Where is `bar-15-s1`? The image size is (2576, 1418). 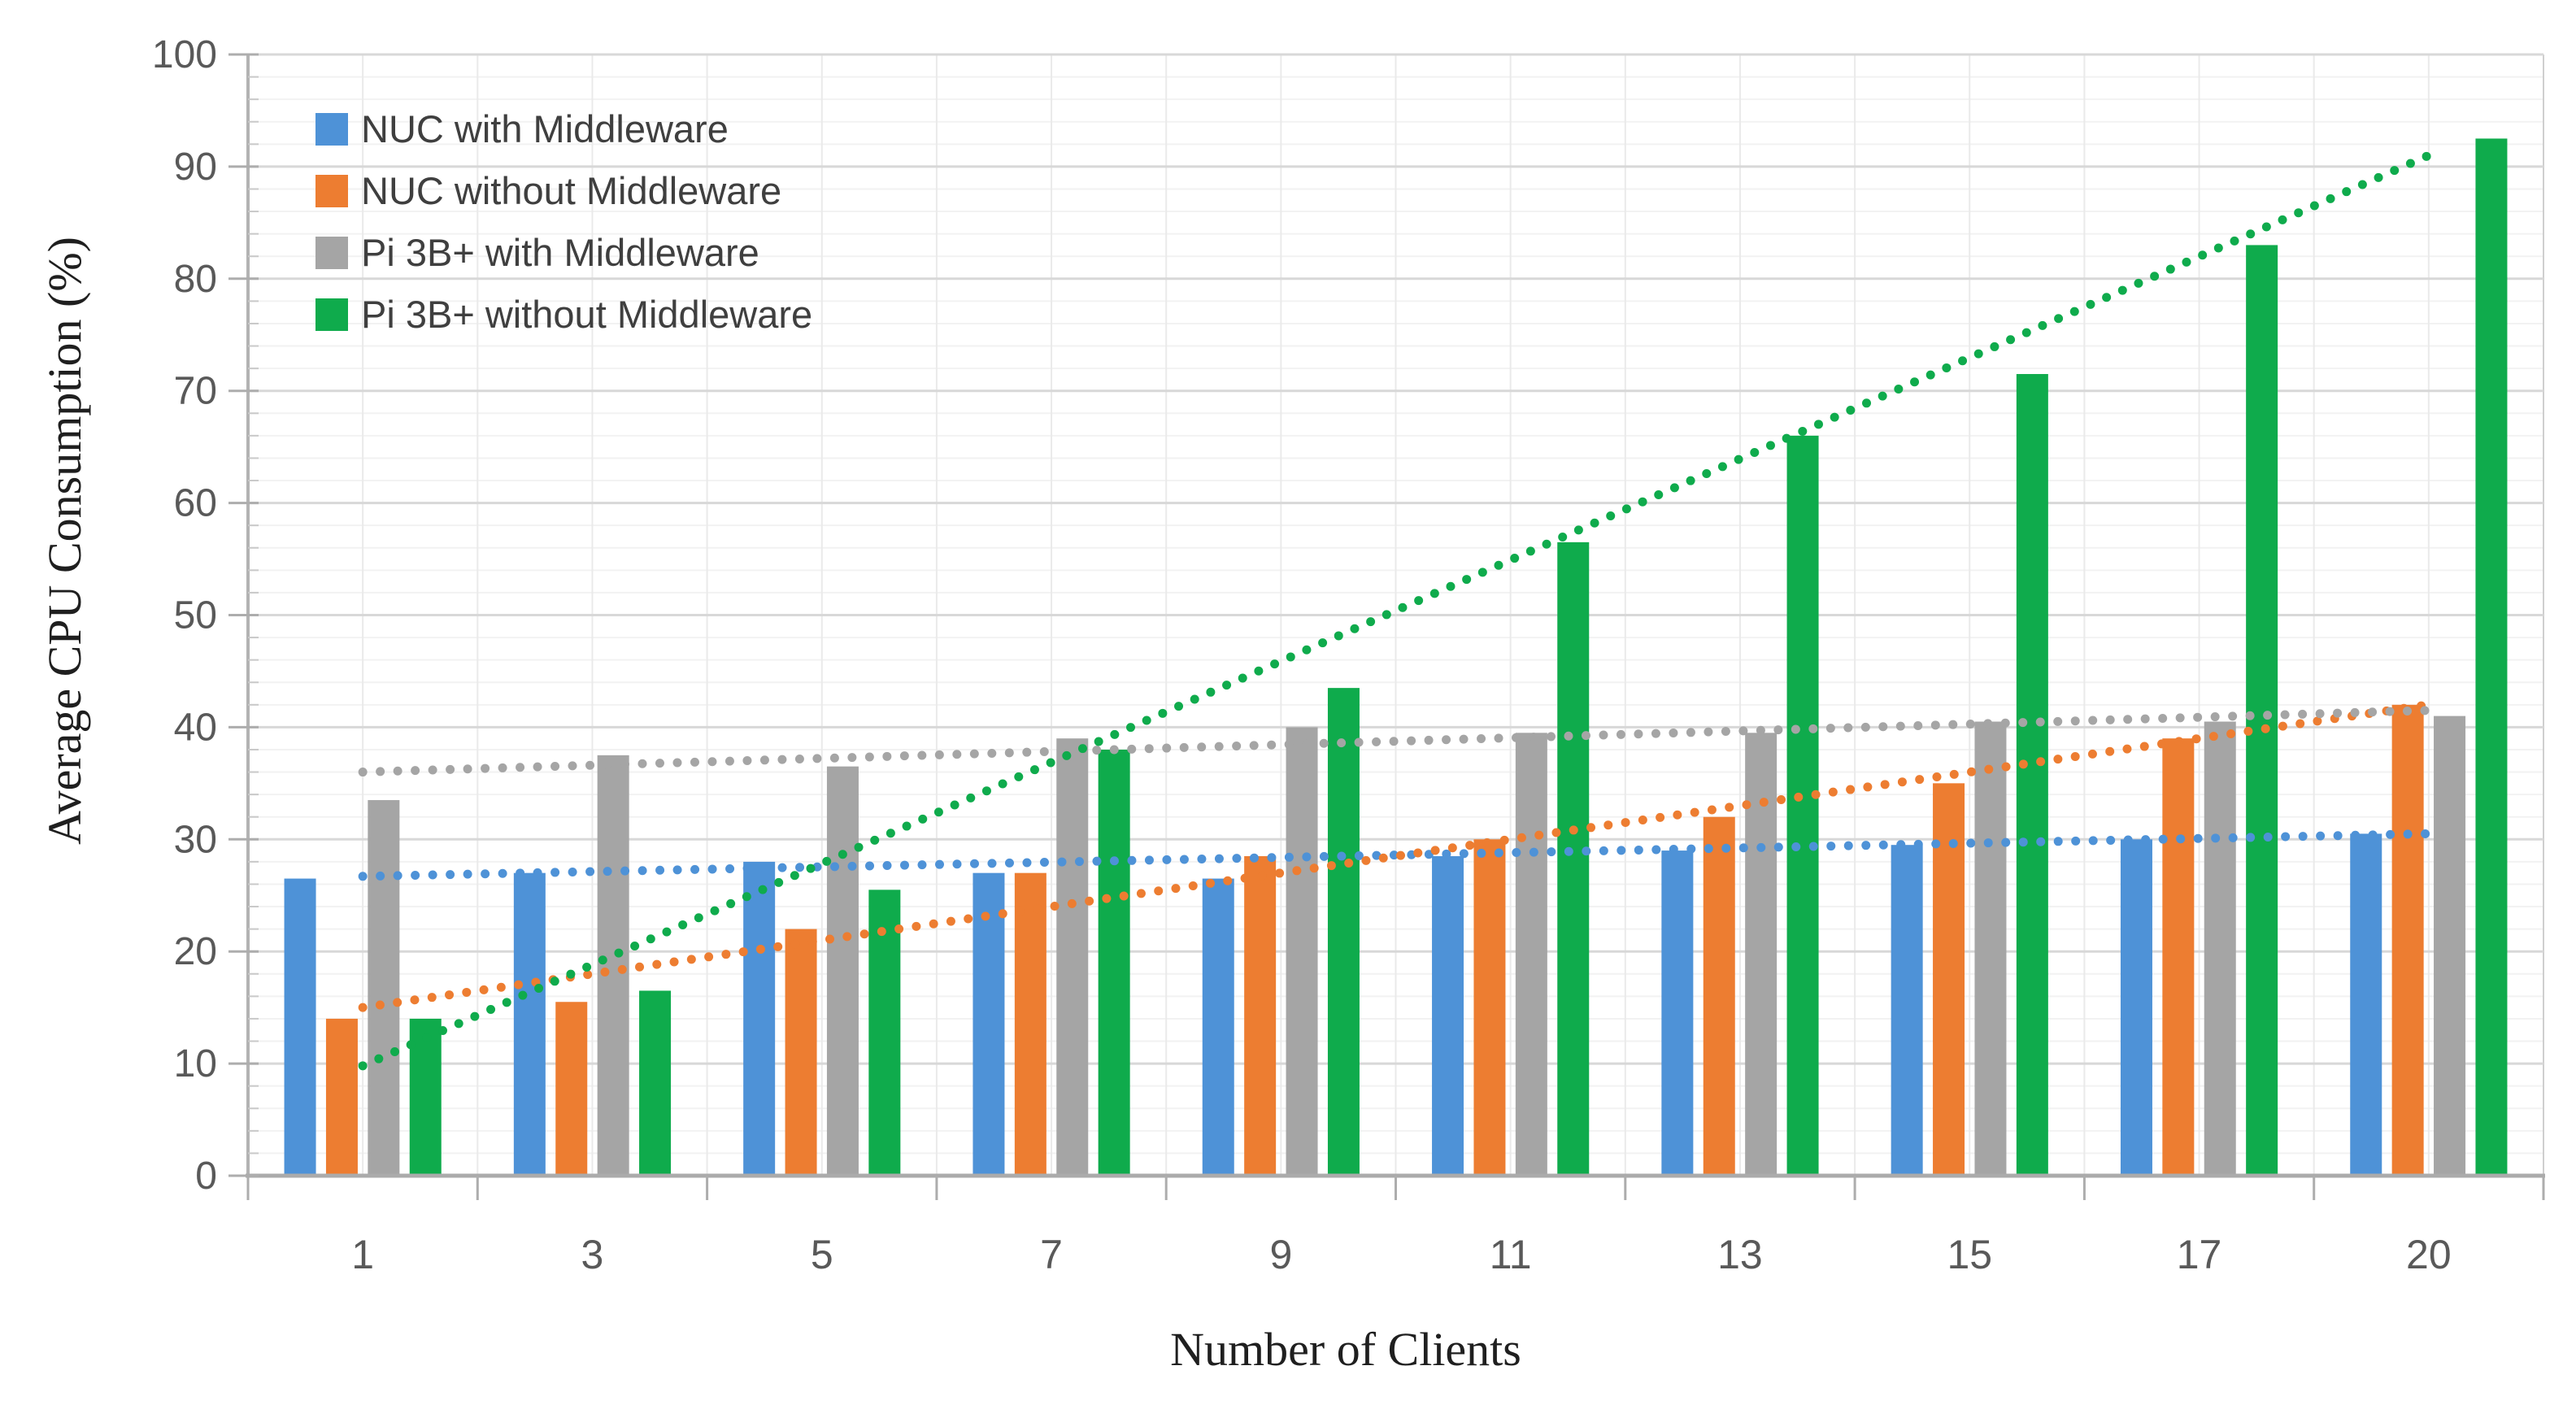
bar-15-s1 is located at coordinates (1949, 979).